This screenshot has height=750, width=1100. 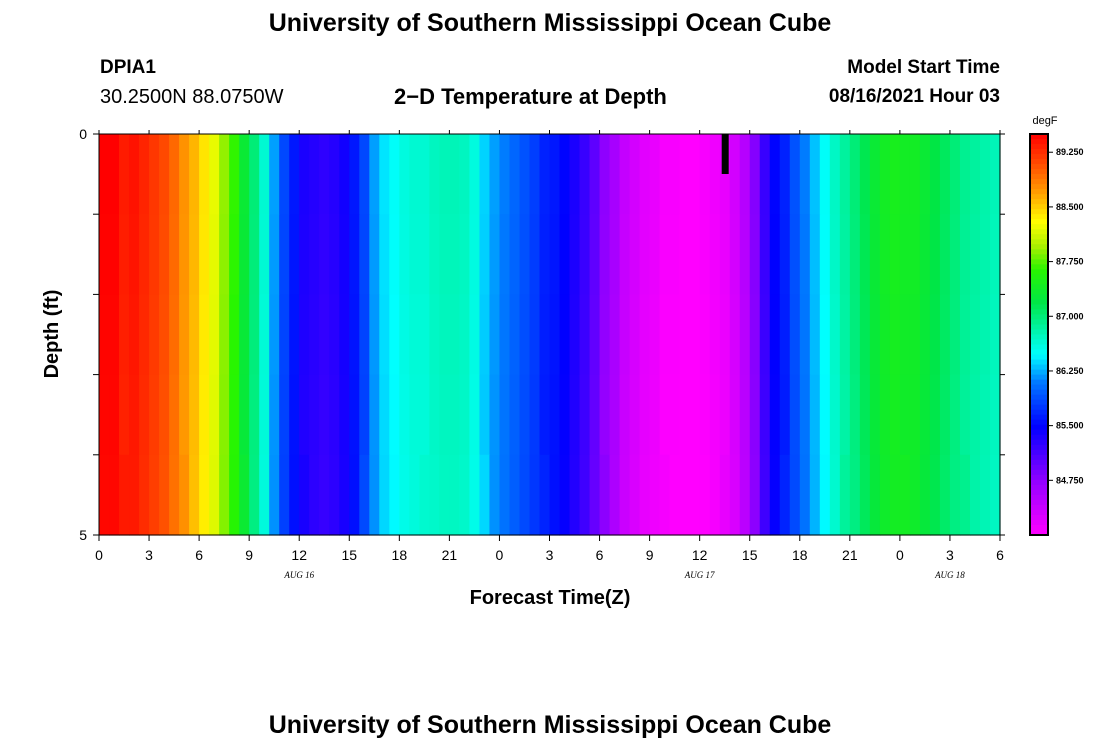 What do you see at coordinates (1070, 152) in the screenshot?
I see `colorbar-tick-label: 89.250` at bounding box center [1070, 152].